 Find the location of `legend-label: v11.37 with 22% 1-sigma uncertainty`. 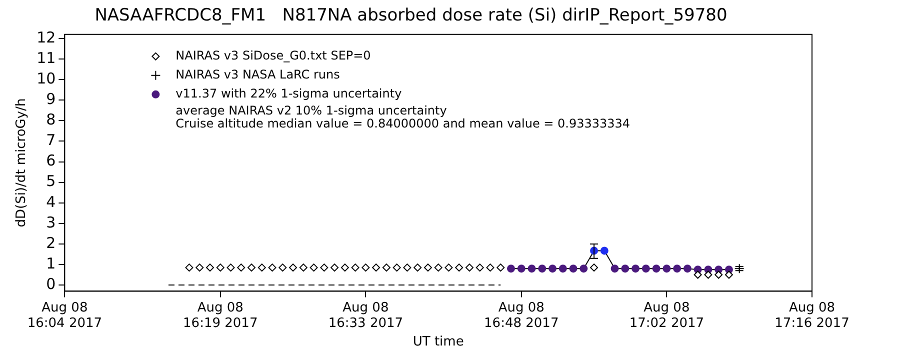

legend-label: v11.37 with 22% 1-sigma uncertainty is located at coordinates (289, 93).